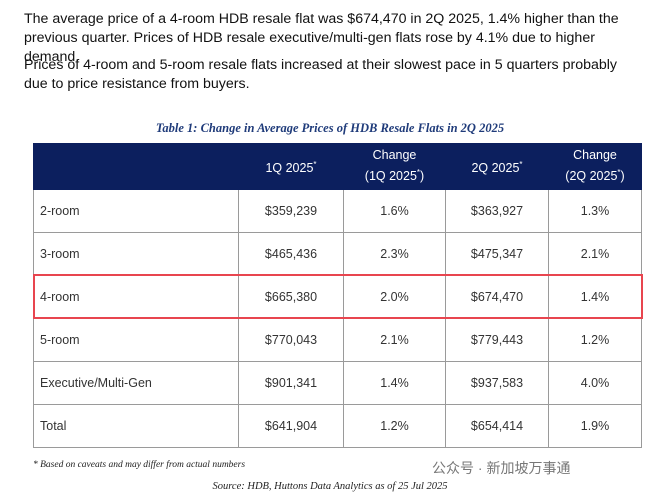 The height and width of the screenshot is (497, 660). I want to click on table-row: Total $641,904 1.2% $654,414 1.9%, so click(337, 426).